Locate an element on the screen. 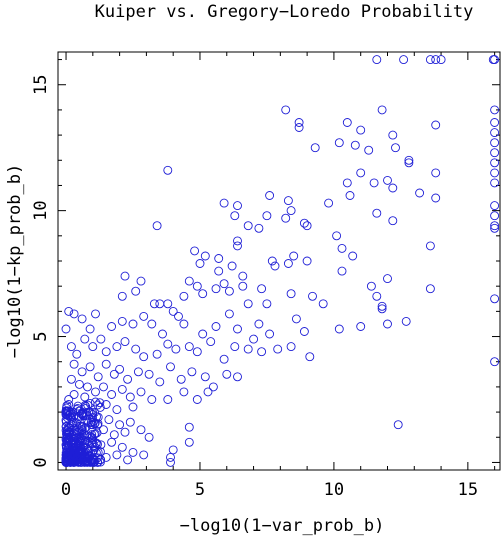  y-axis-label: −log10(1−kp_prob_b) is located at coordinates (15, 261).